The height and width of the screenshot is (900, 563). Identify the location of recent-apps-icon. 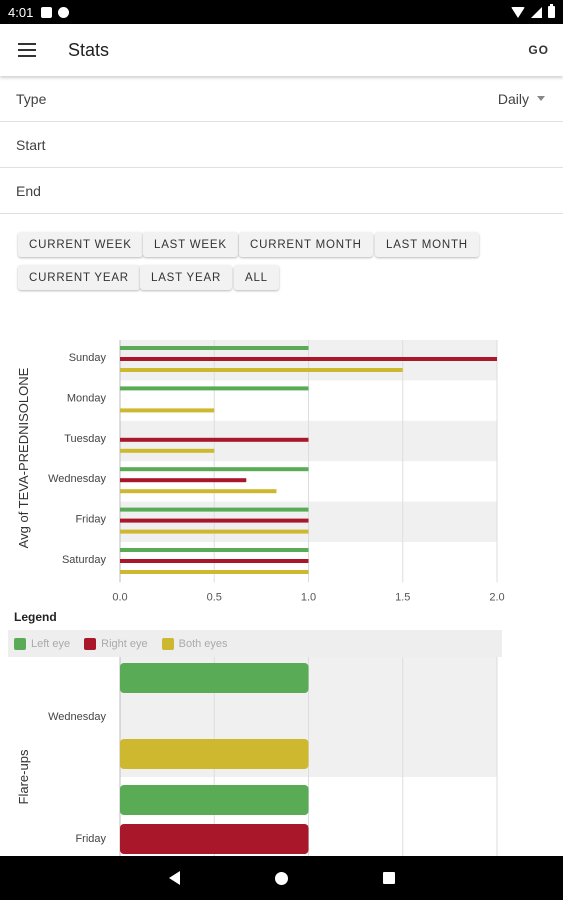
(388, 878).